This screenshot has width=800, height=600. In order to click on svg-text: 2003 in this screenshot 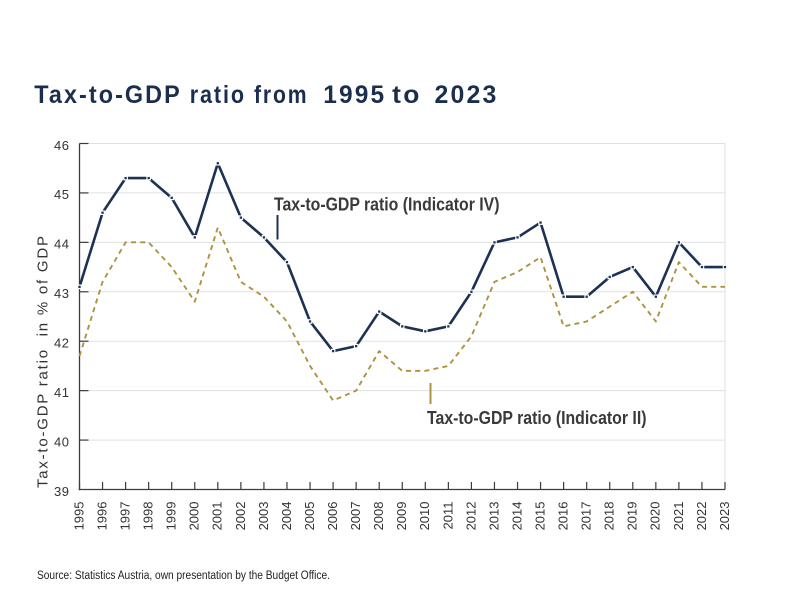, I will do `click(263, 516)`.